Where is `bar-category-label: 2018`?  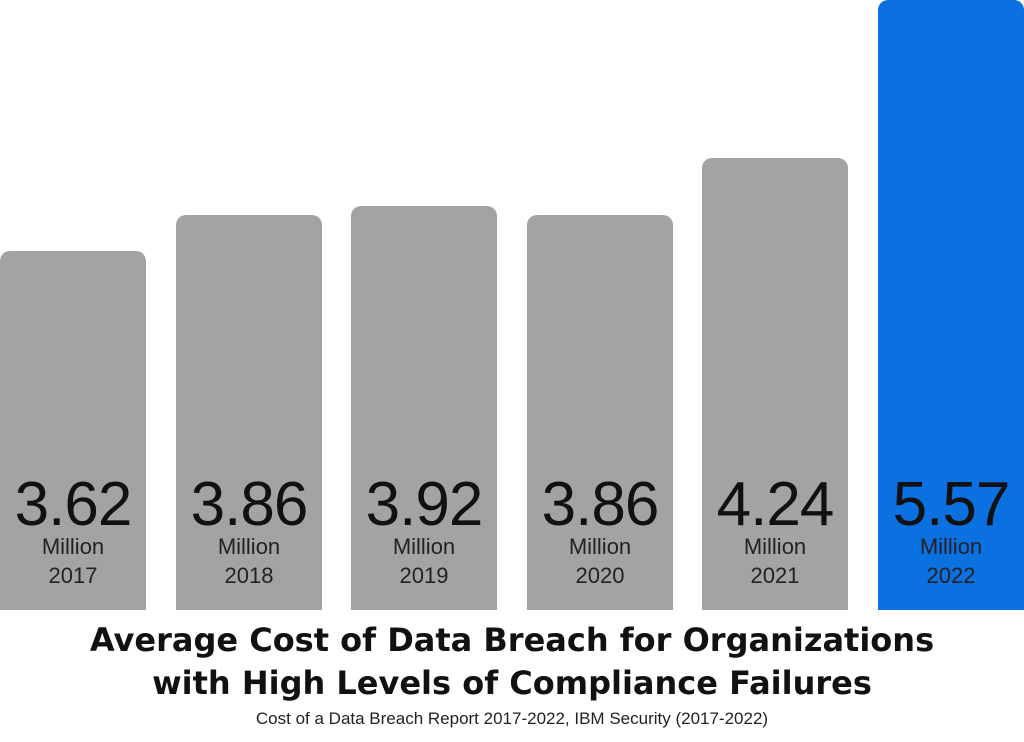
bar-category-label: 2018 is located at coordinates (249, 575).